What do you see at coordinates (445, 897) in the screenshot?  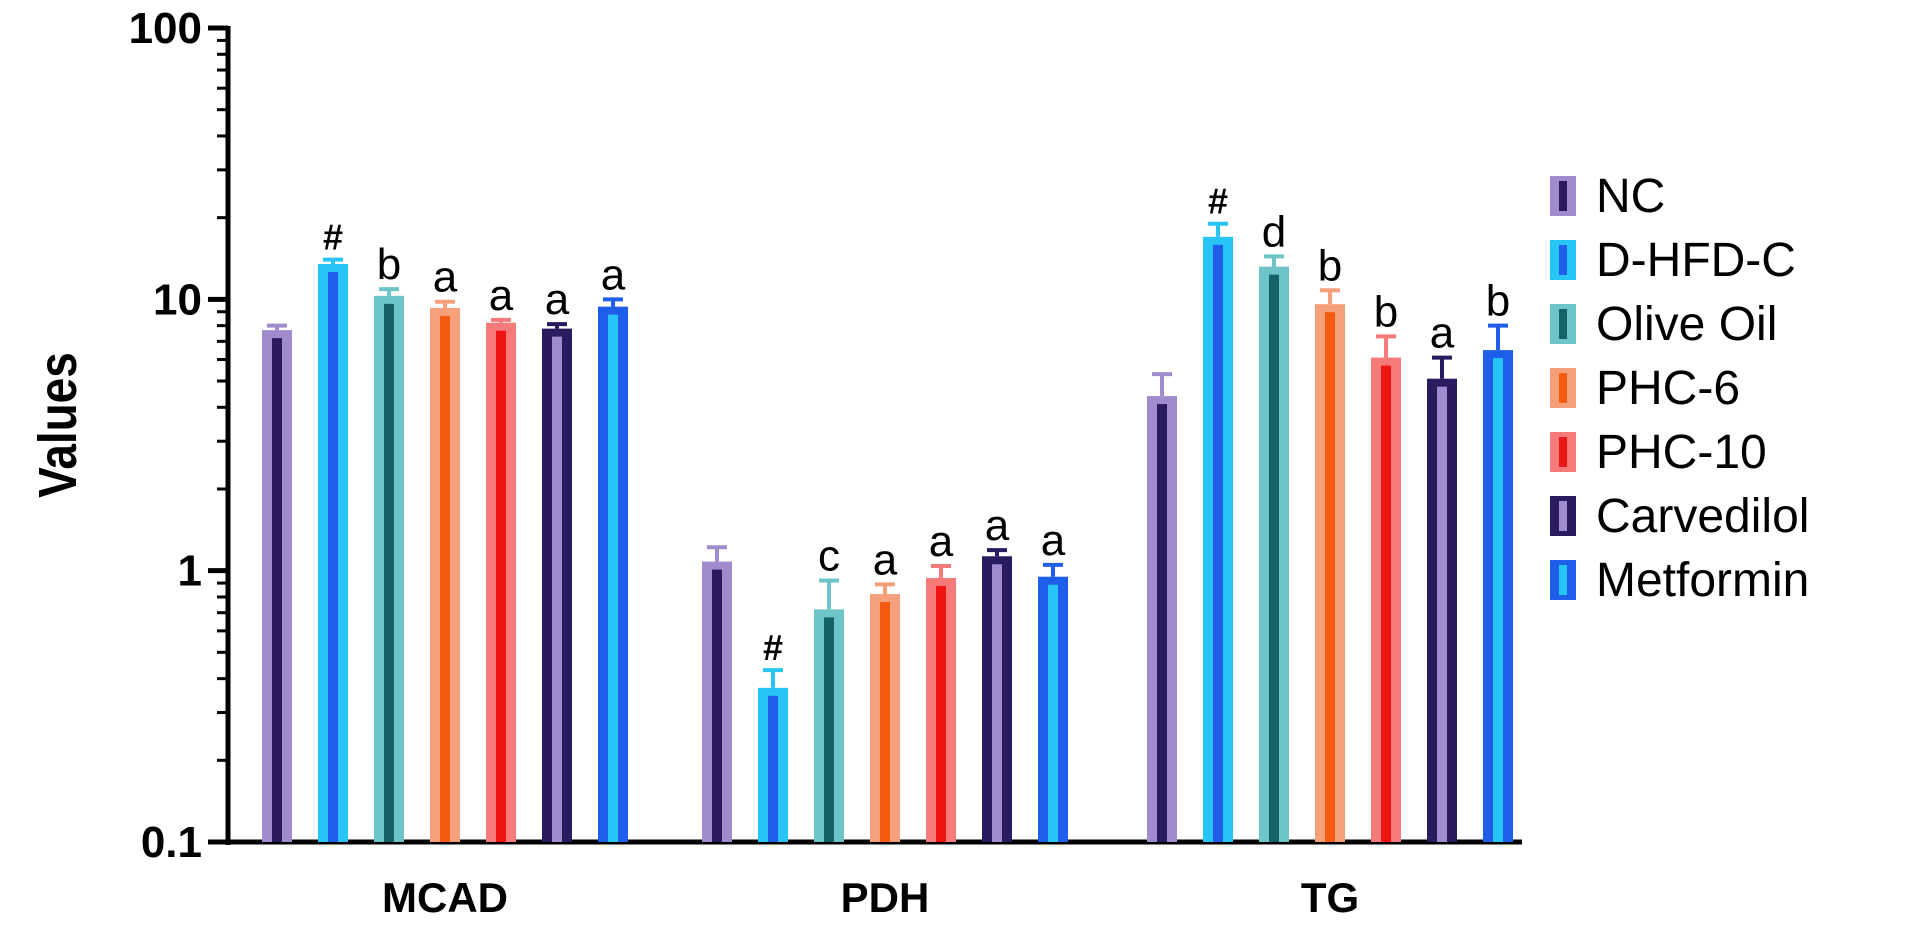 I see `category-label: MCAD` at bounding box center [445, 897].